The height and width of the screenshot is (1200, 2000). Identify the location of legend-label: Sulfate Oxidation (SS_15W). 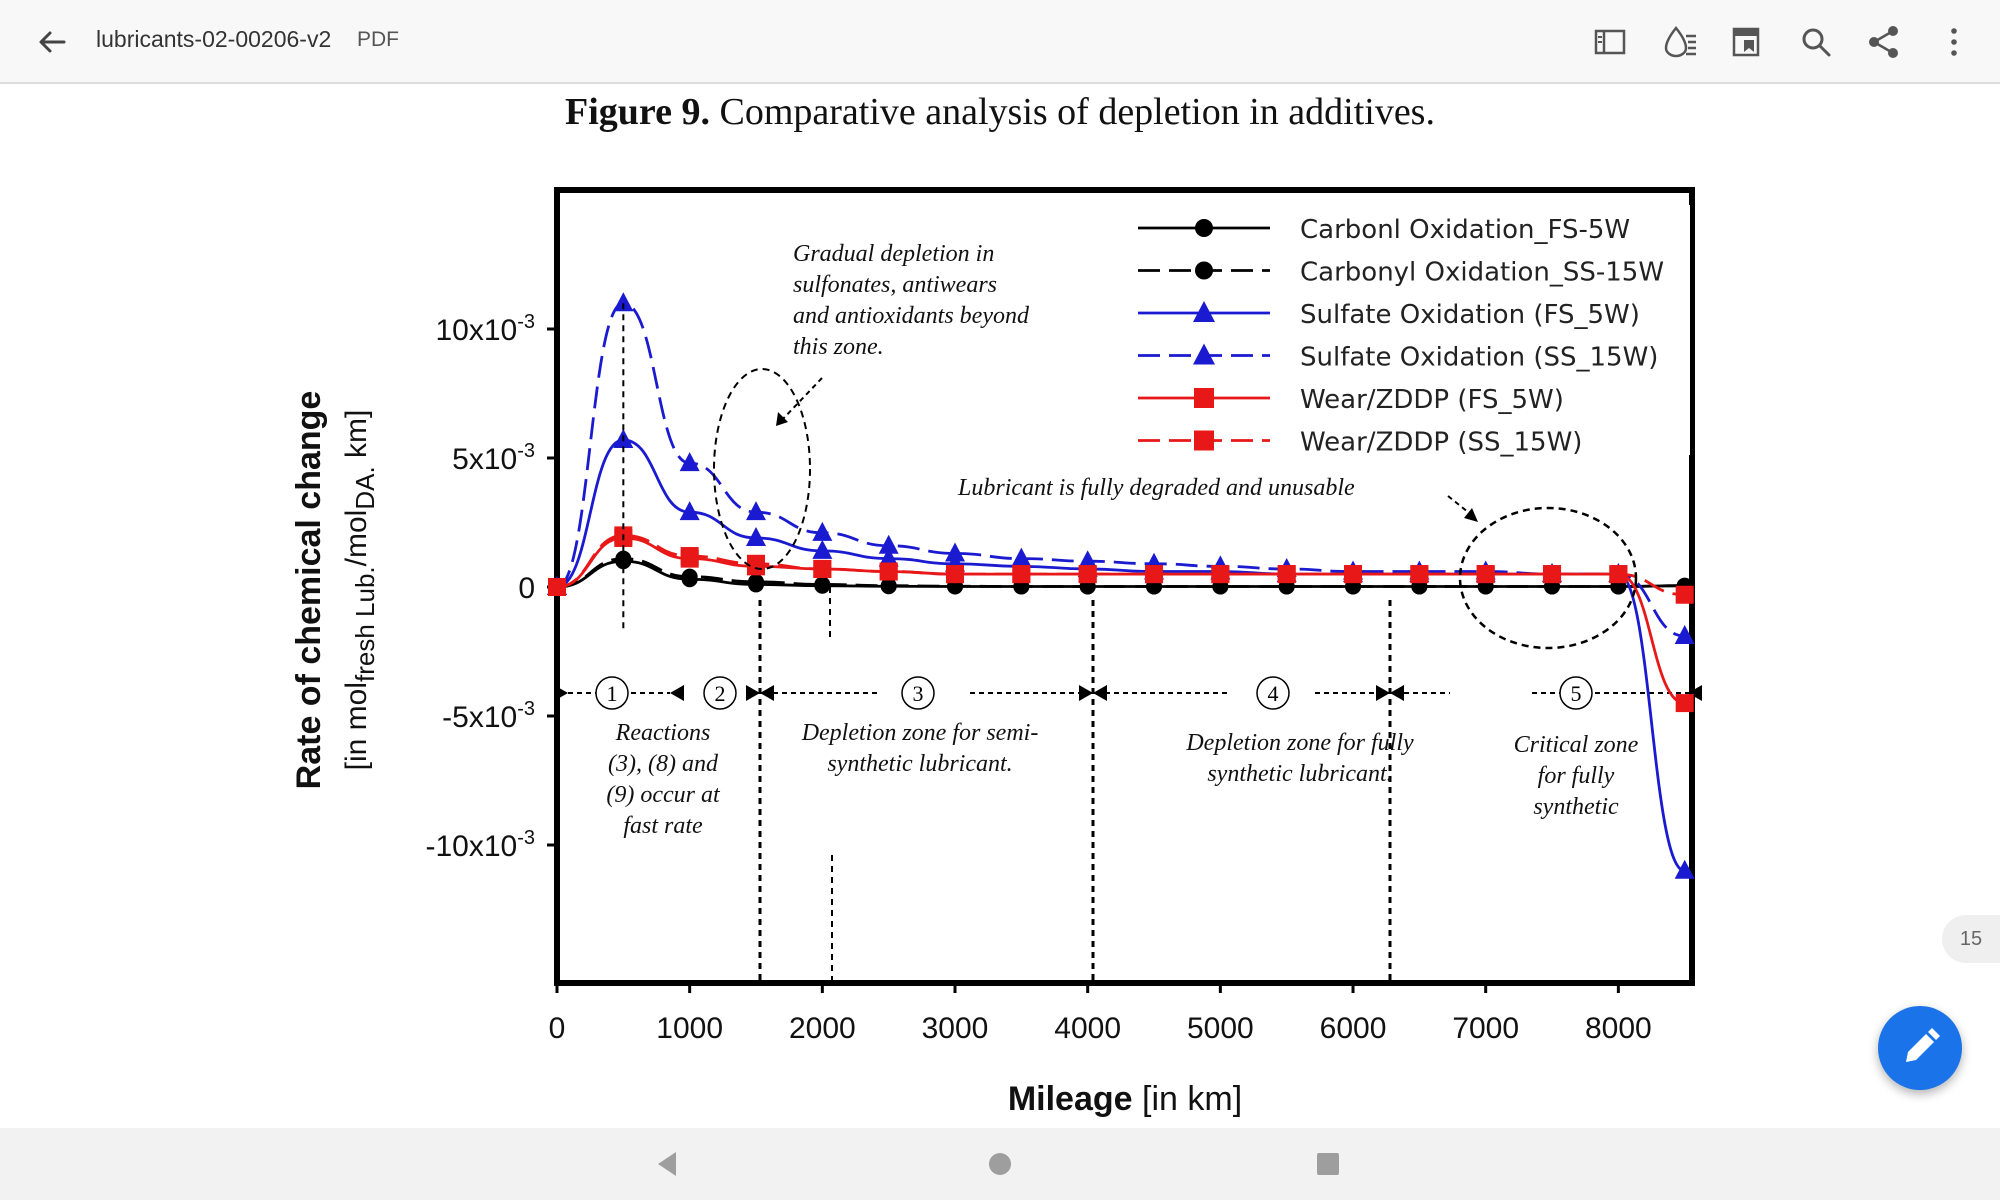
(1479, 358).